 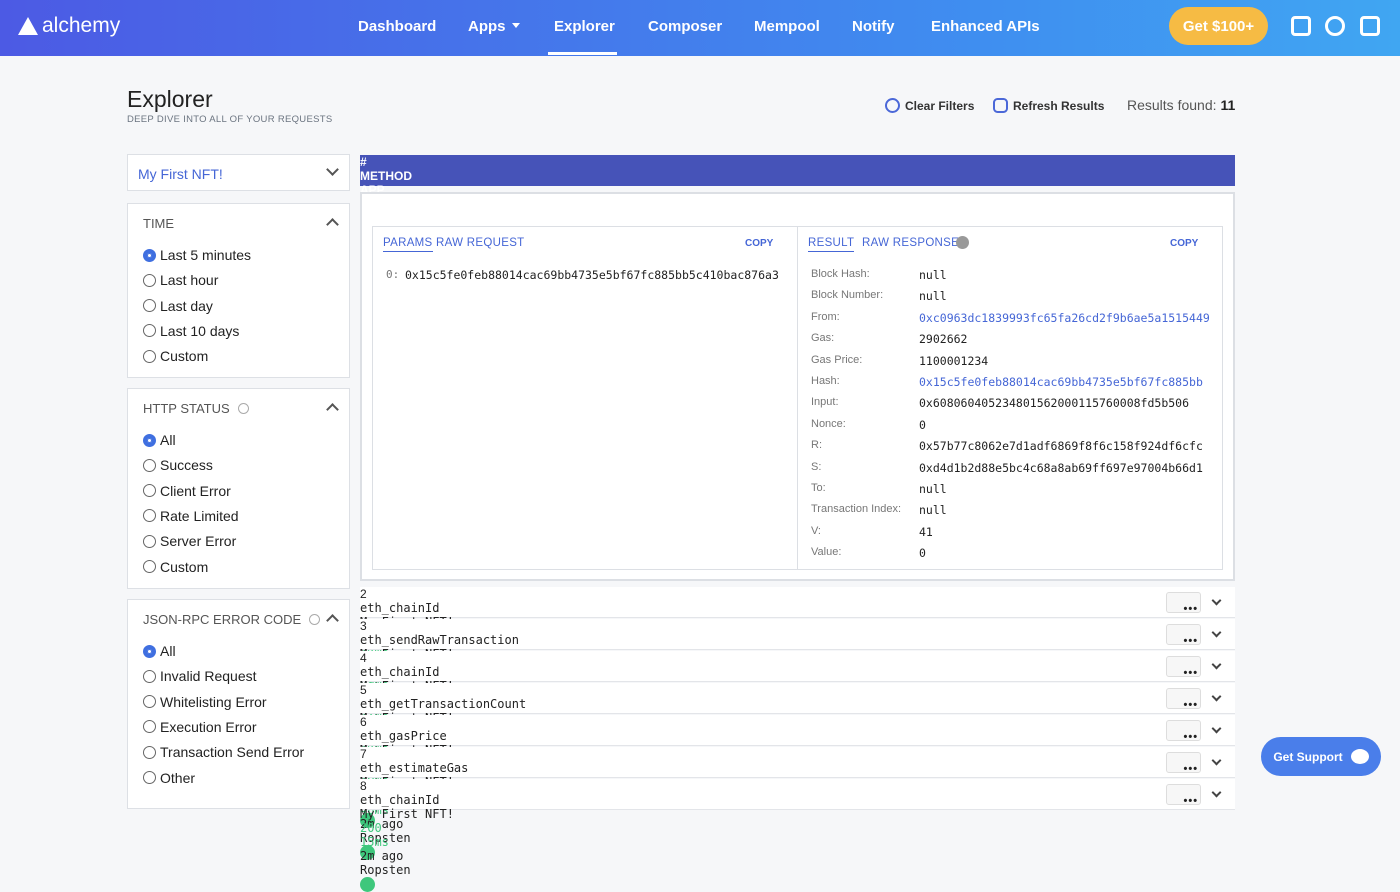 I want to click on row-index: 3, so click(x=363, y=626).